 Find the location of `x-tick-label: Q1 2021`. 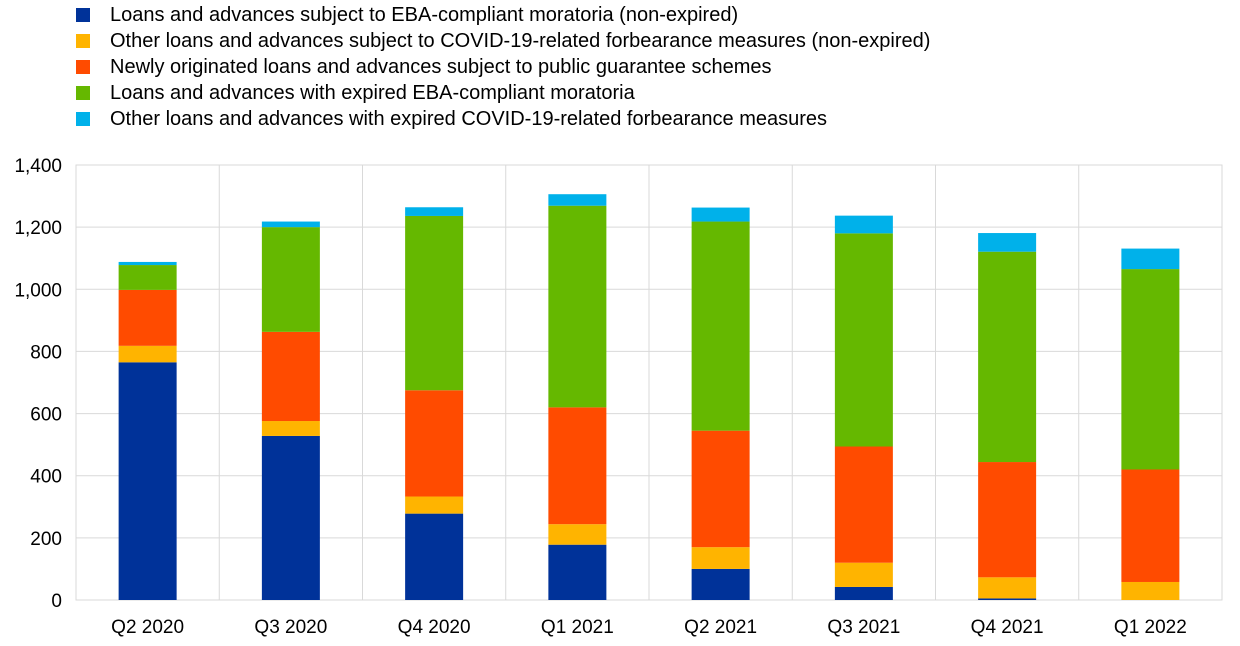

x-tick-label: Q1 2021 is located at coordinates (577, 627).